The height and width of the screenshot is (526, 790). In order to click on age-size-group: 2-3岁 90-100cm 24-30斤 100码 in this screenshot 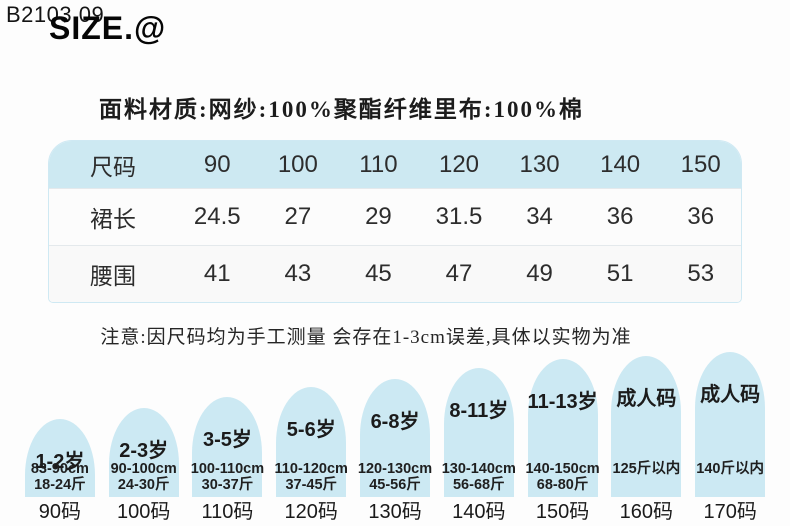, I will do `click(144, 437)`.